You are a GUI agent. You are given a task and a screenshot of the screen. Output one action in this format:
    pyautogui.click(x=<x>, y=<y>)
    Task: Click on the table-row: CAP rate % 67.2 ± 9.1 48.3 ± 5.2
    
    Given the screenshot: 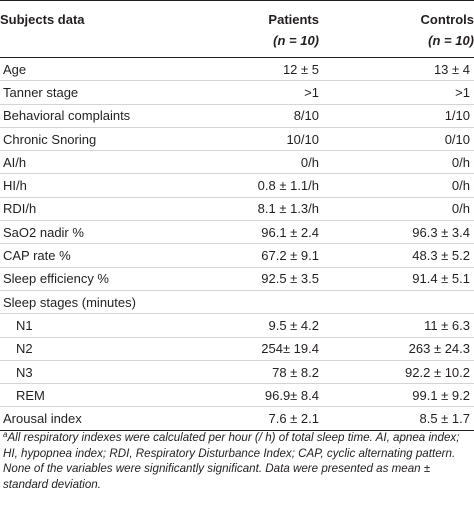 What is the action you would take?
    pyautogui.click(x=237, y=255)
    